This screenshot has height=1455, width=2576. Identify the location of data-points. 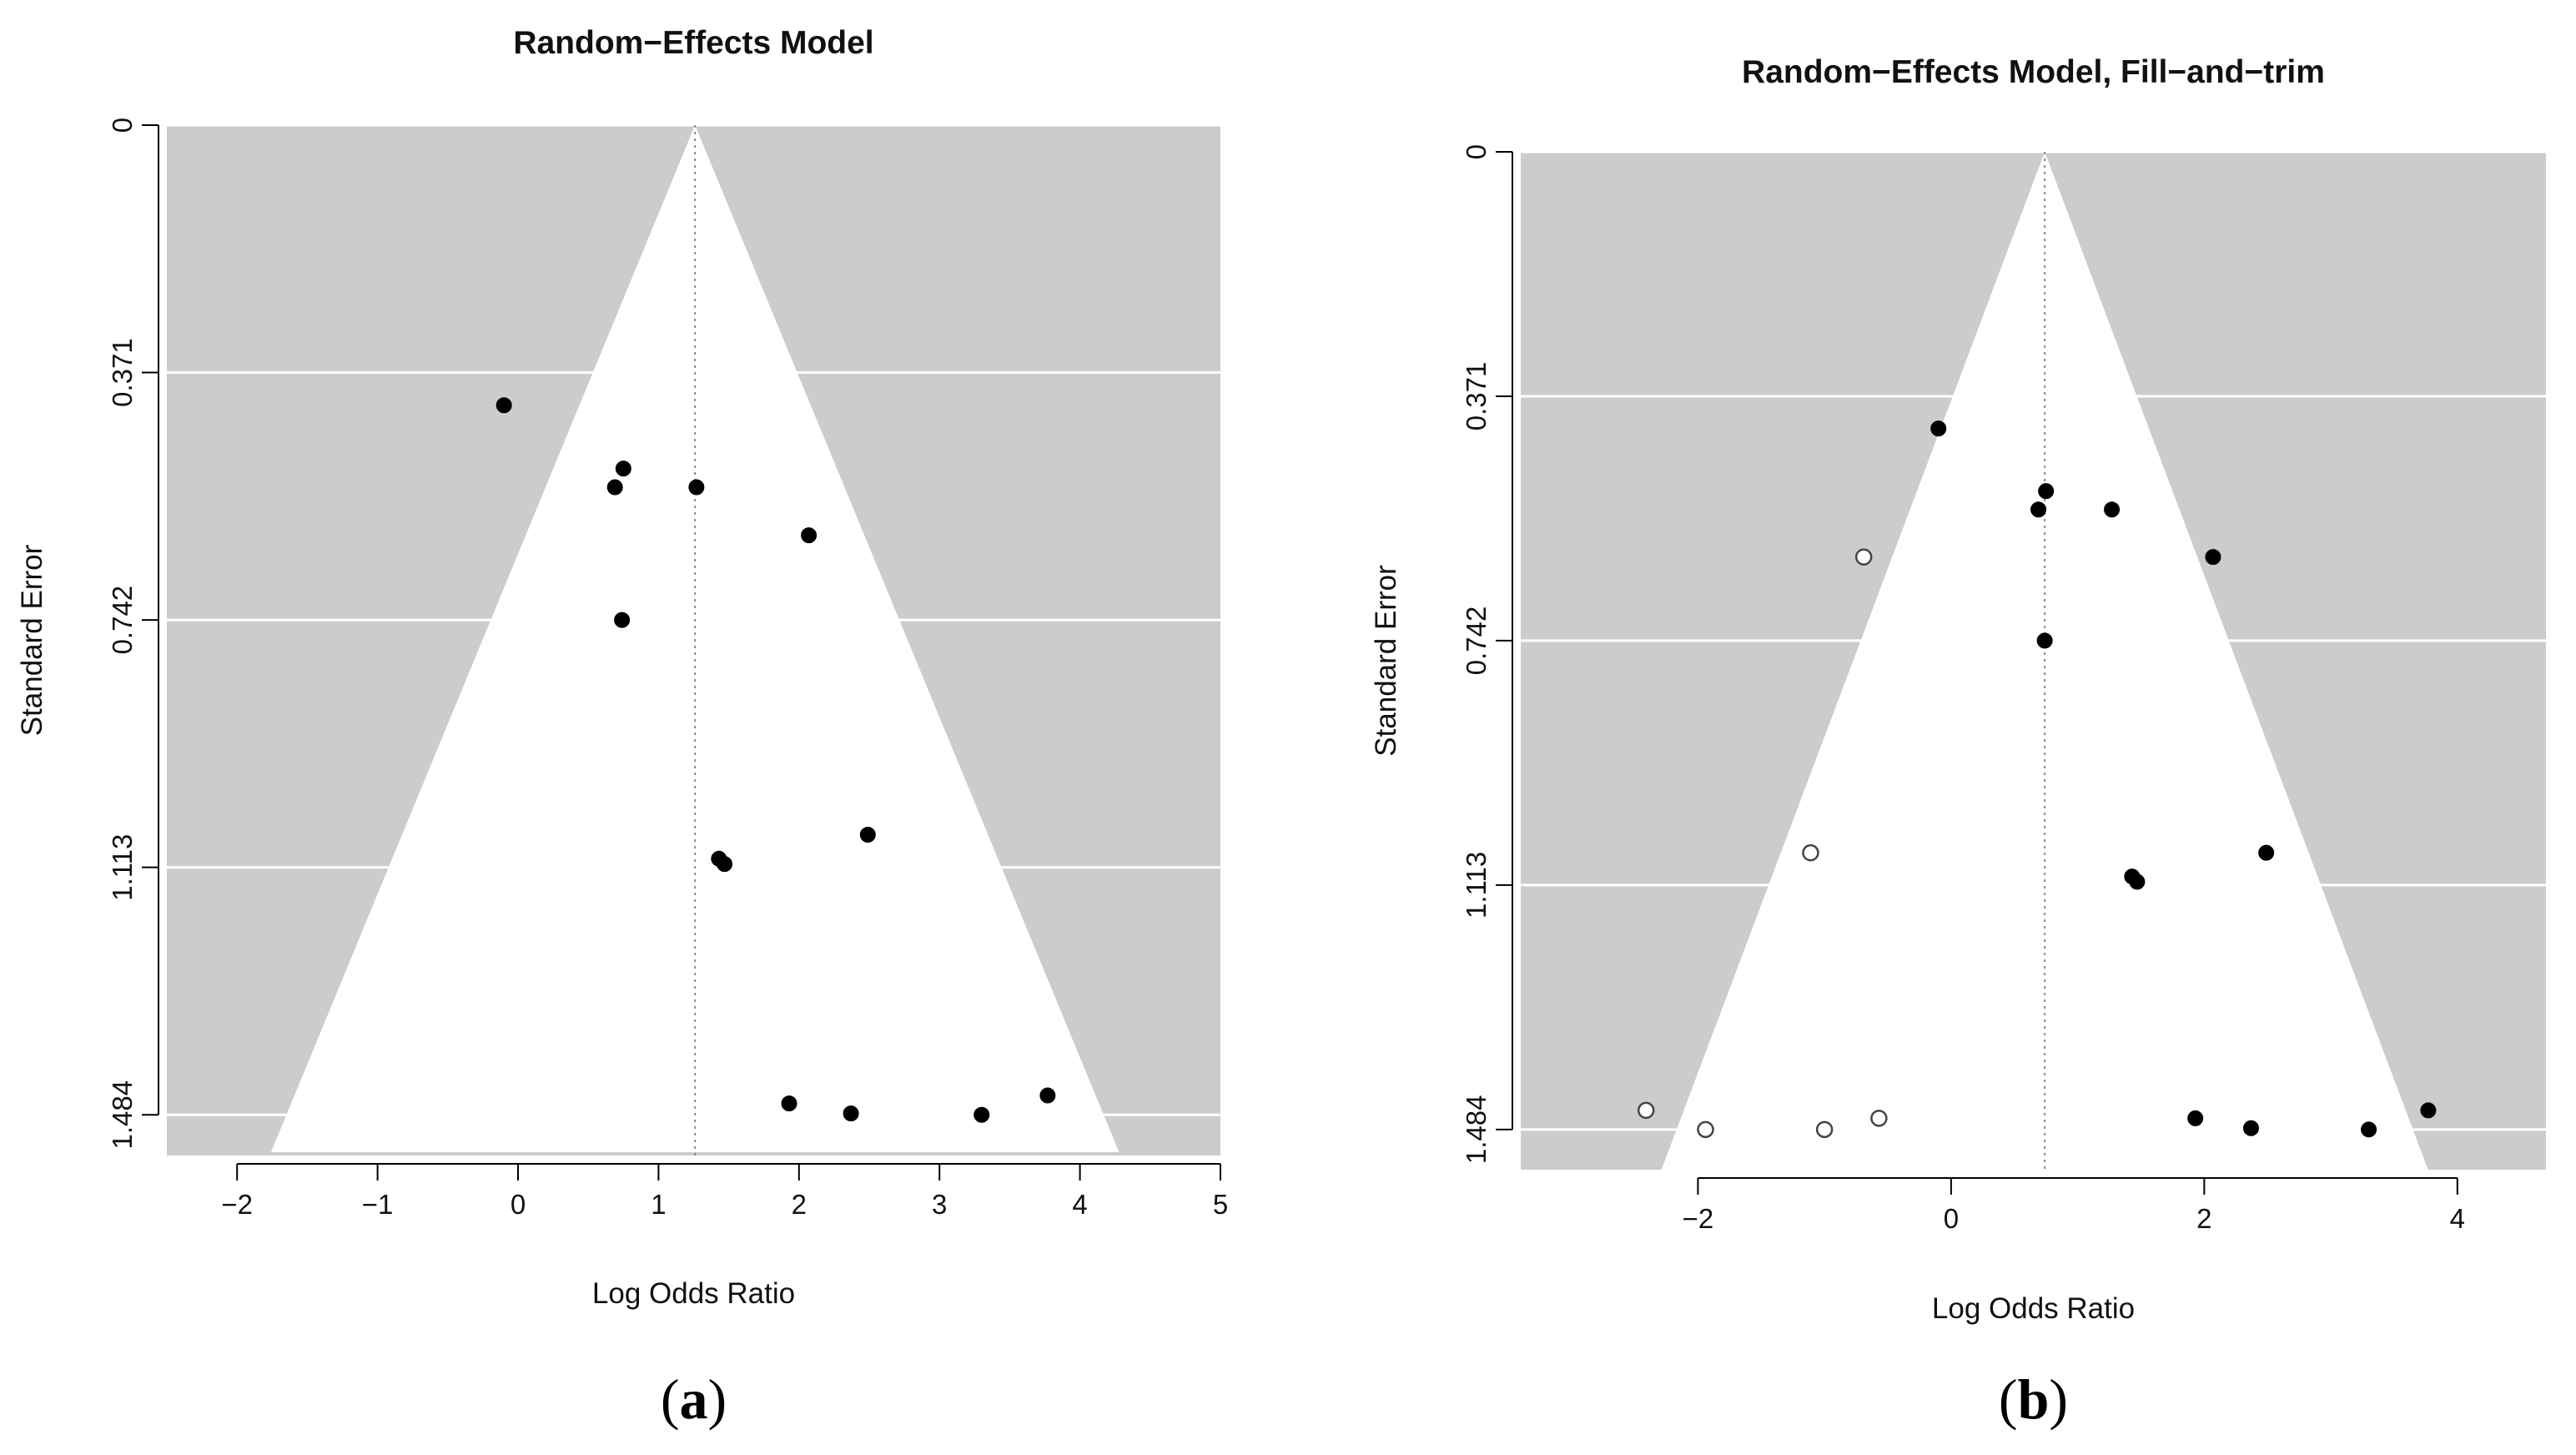
(776, 760).